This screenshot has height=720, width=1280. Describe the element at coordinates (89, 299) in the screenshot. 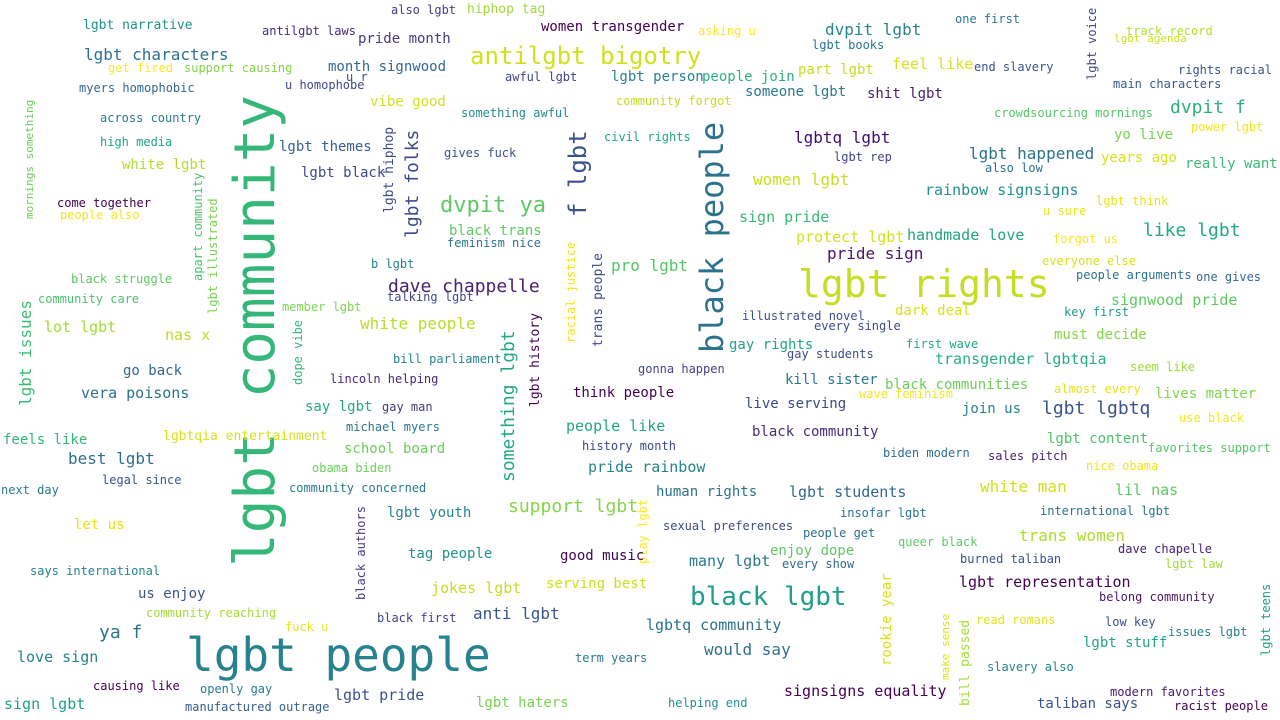

I see `word-community-care: community care` at that location.